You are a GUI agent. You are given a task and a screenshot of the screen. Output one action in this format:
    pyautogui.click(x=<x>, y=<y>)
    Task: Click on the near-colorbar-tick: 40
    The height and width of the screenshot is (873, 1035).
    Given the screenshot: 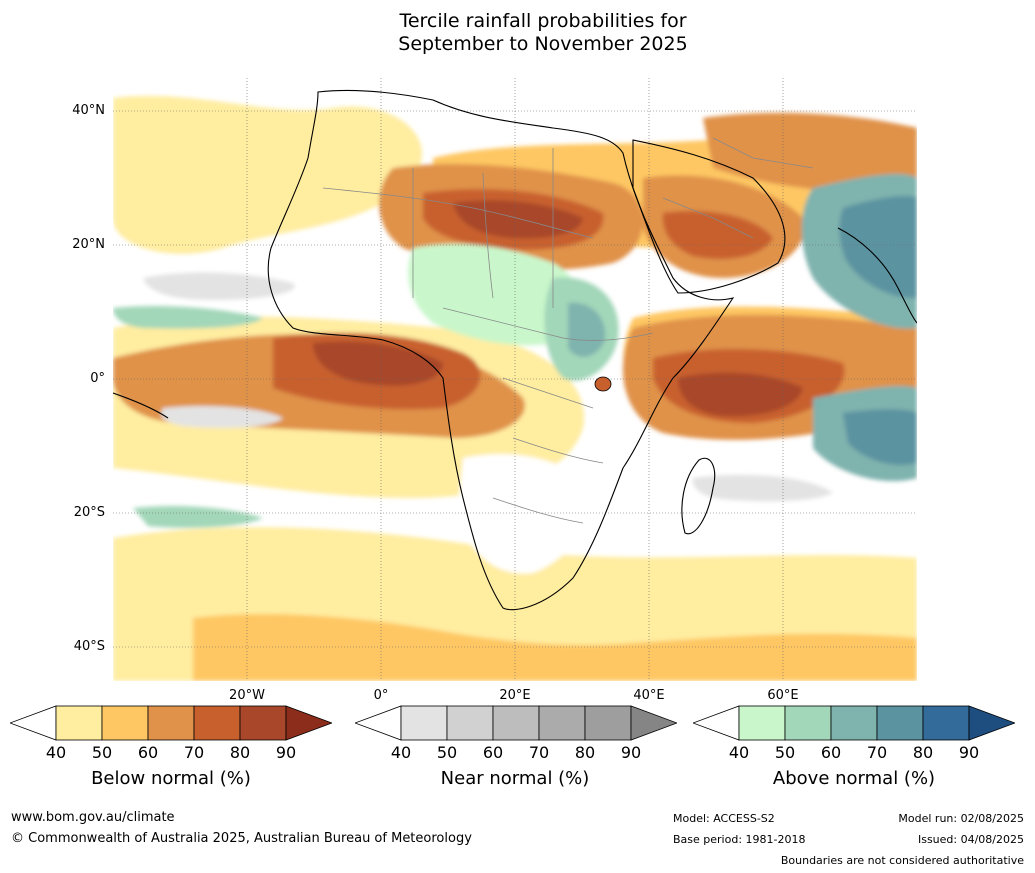 What is the action you would take?
    pyautogui.click(x=401, y=752)
    